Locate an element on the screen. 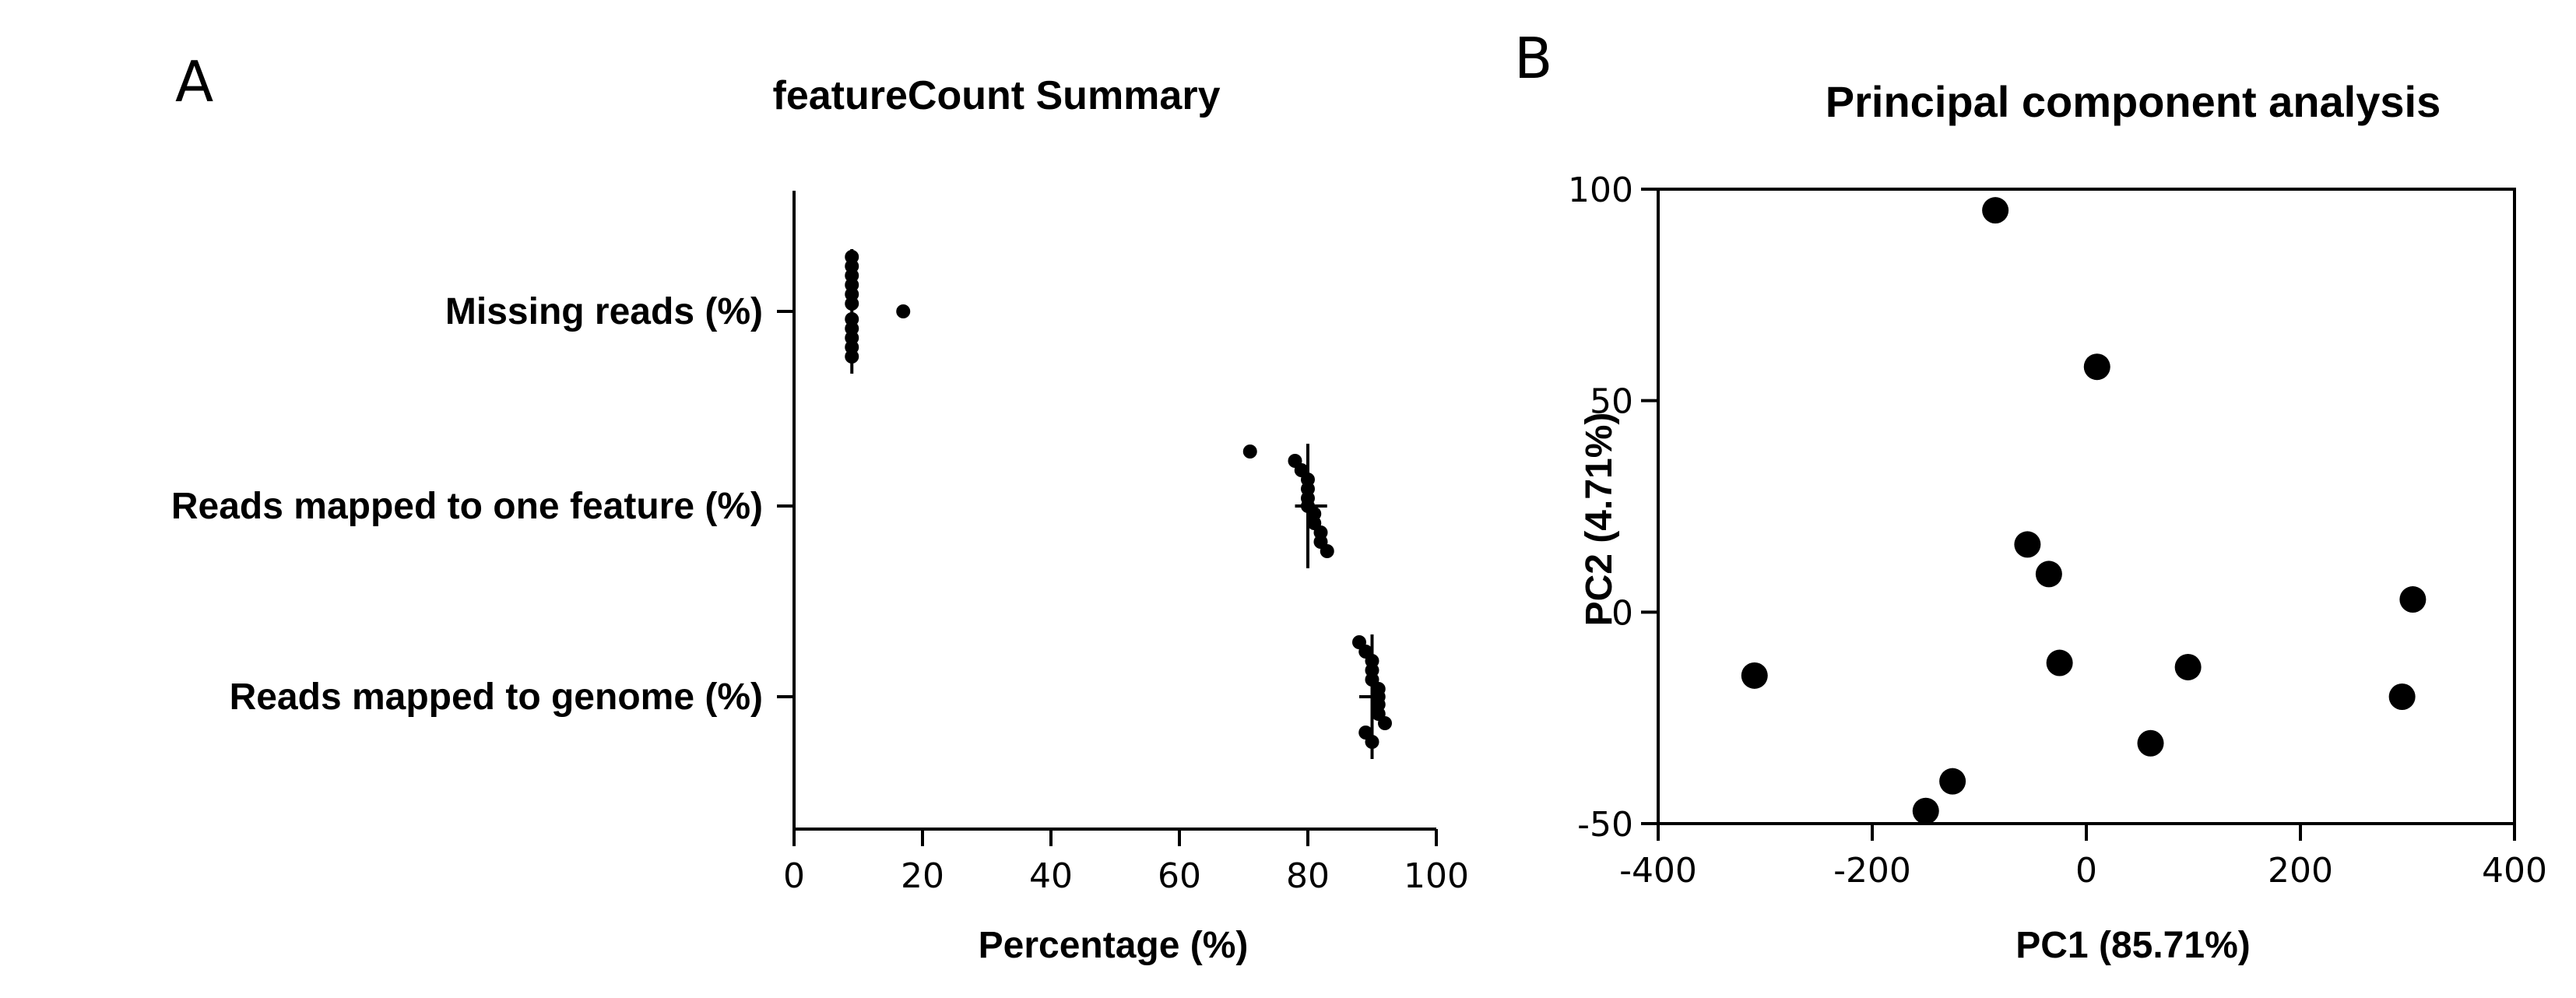 Image resolution: width=2576 pixels, height=998 pixels. panel-a-points is located at coordinates (1119, 504).